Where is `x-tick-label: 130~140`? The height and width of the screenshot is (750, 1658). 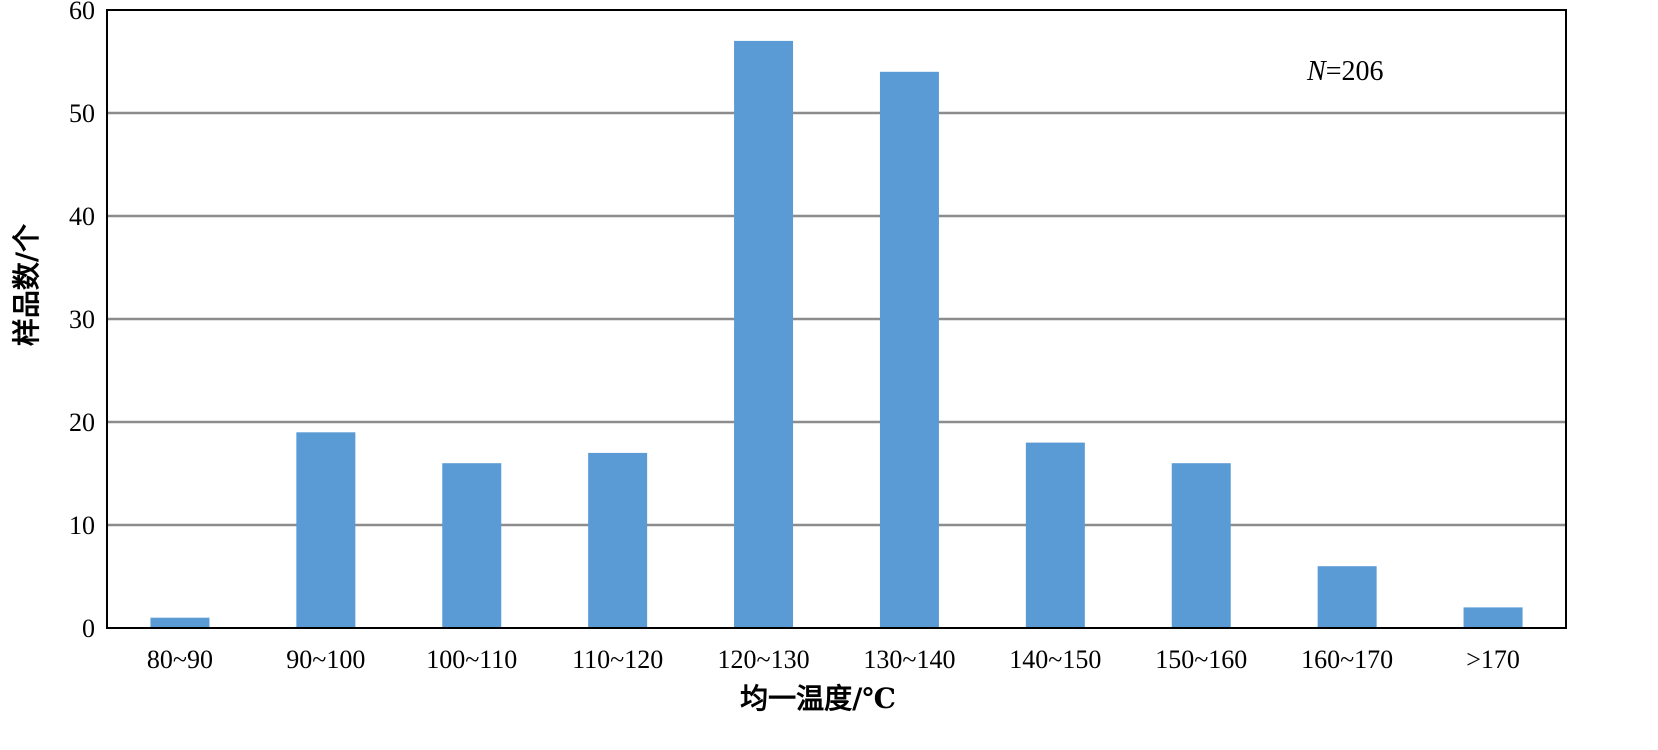 x-tick-label: 130~140 is located at coordinates (909, 659).